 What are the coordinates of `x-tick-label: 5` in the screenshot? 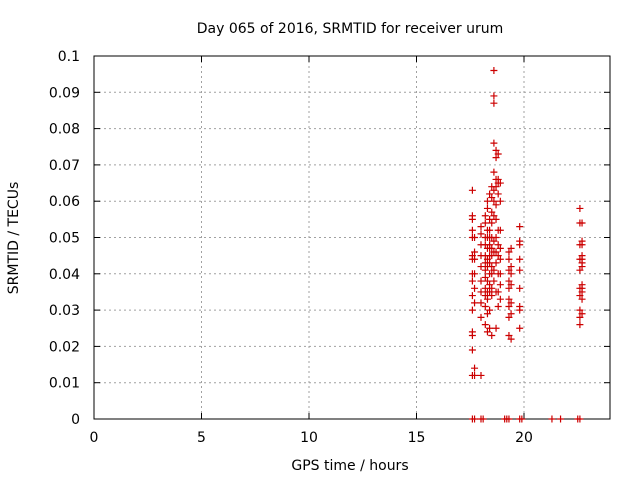 It's located at (201, 438).